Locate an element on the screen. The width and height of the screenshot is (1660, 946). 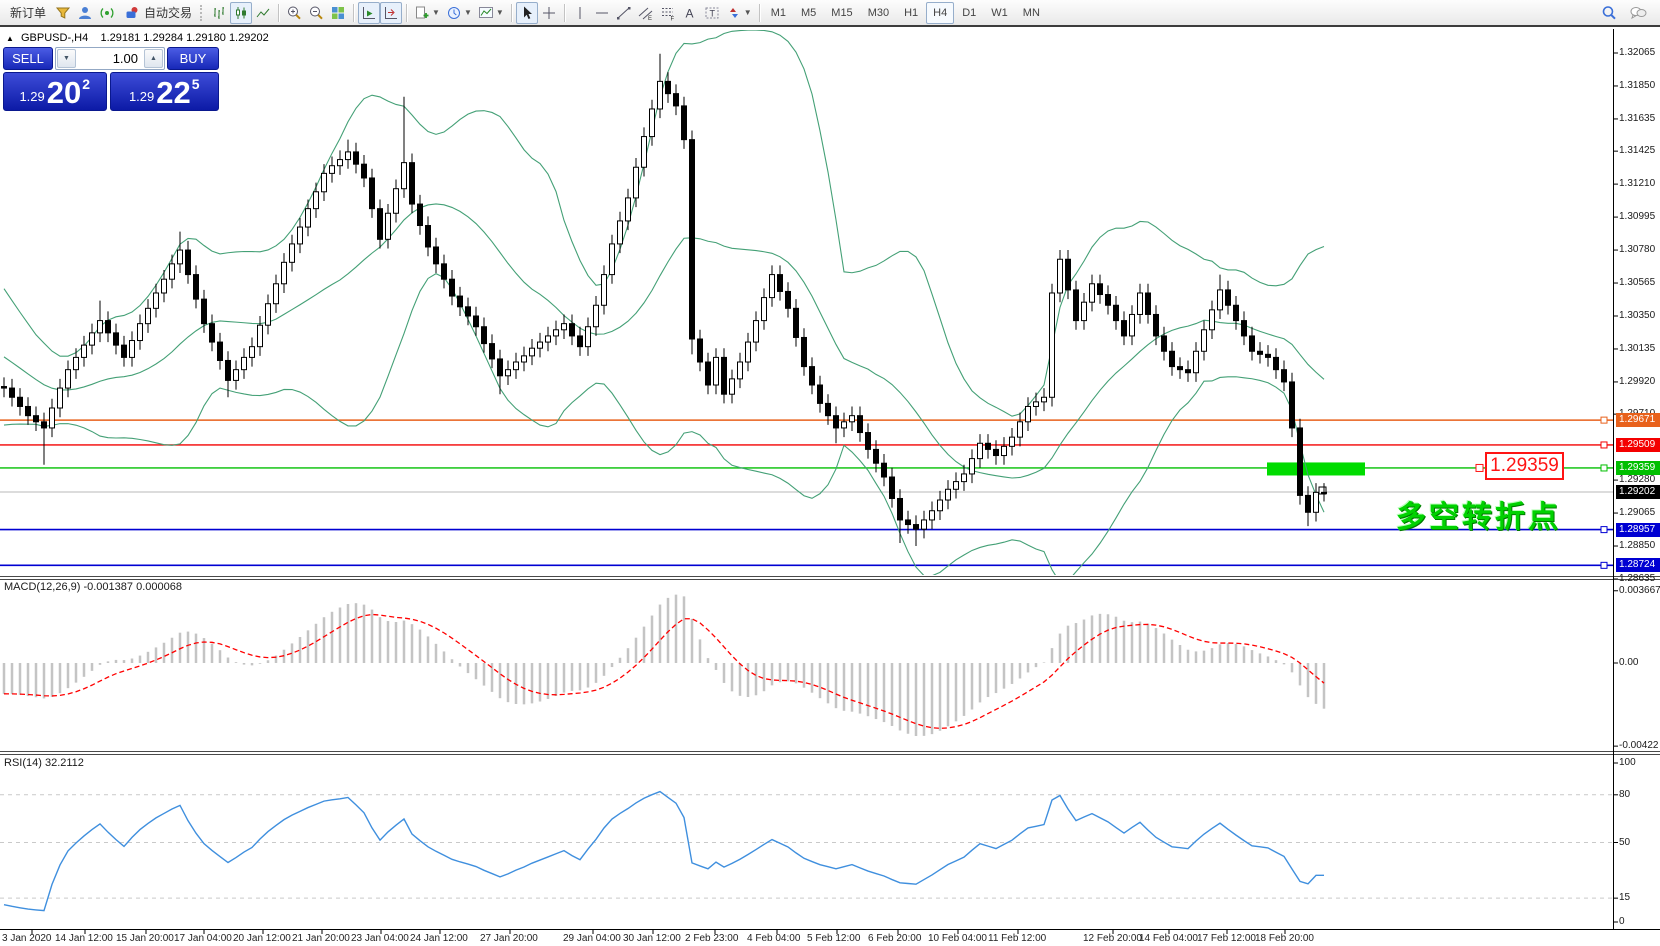
sell-price-sup: 2 is located at coordinates (86, 84).